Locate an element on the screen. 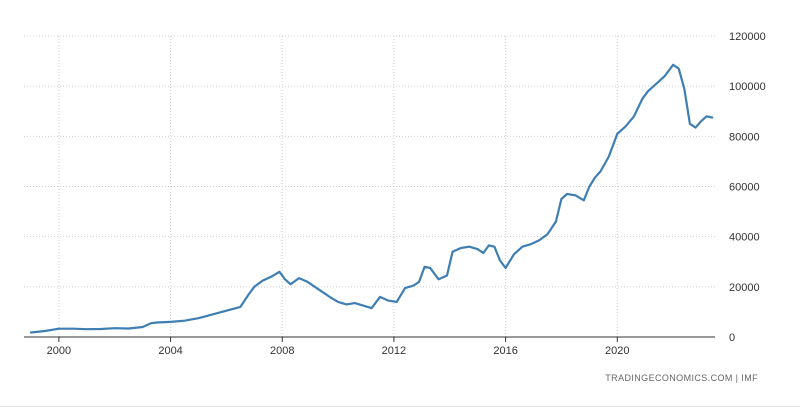 This screenshot has width=800, height=413. x-tick-label: 2004 is located at coordinates (170, 351).